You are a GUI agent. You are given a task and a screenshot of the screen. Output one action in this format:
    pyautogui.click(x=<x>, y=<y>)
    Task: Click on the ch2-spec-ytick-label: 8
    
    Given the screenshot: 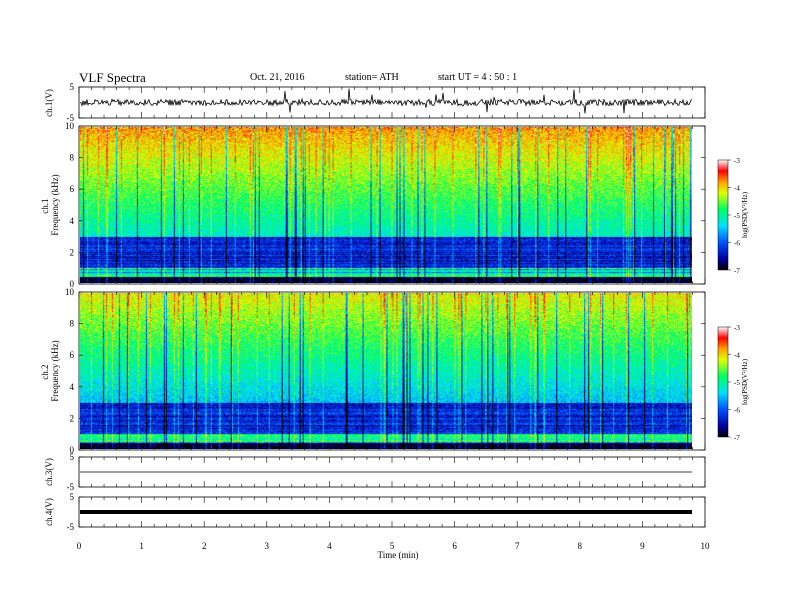 What is the action you would take?
    pyautogui.click(x=72, y=324)
    